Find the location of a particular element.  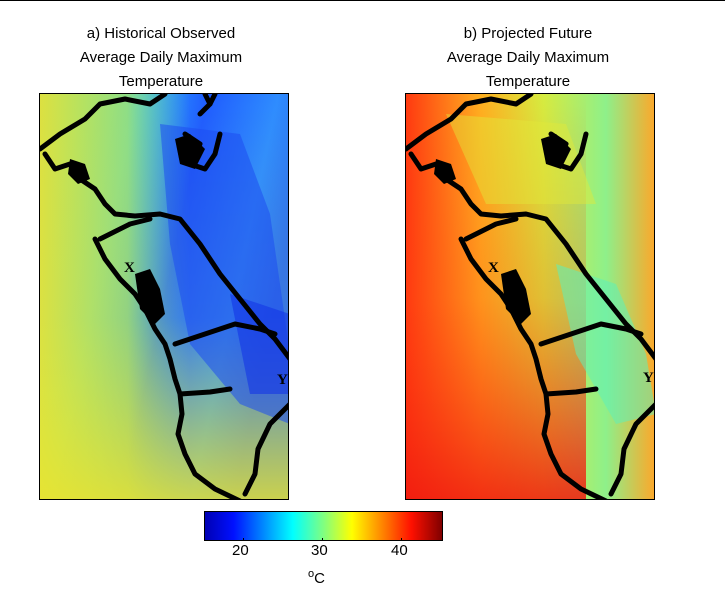

unit-letter: C is located at coordinates (319, 578).